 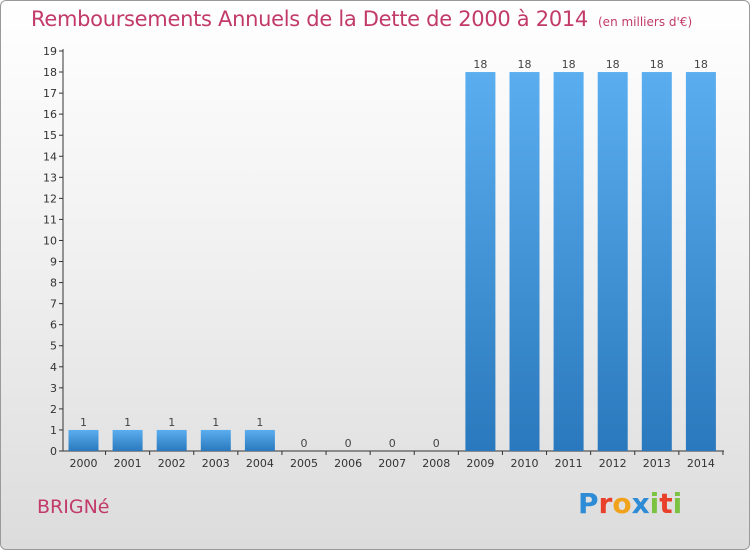 What do you see at coordinates (53, 409) in the screenshot?
I see `y-tick-label: 2` at bounding box center [53, 409].